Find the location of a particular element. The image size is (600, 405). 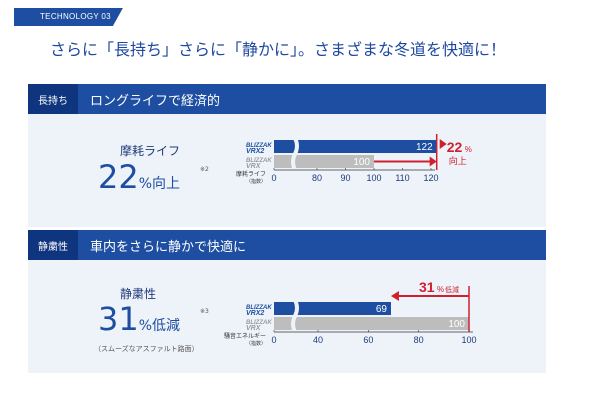

panel-label: 長持ち is located at coordinates (53, 99).